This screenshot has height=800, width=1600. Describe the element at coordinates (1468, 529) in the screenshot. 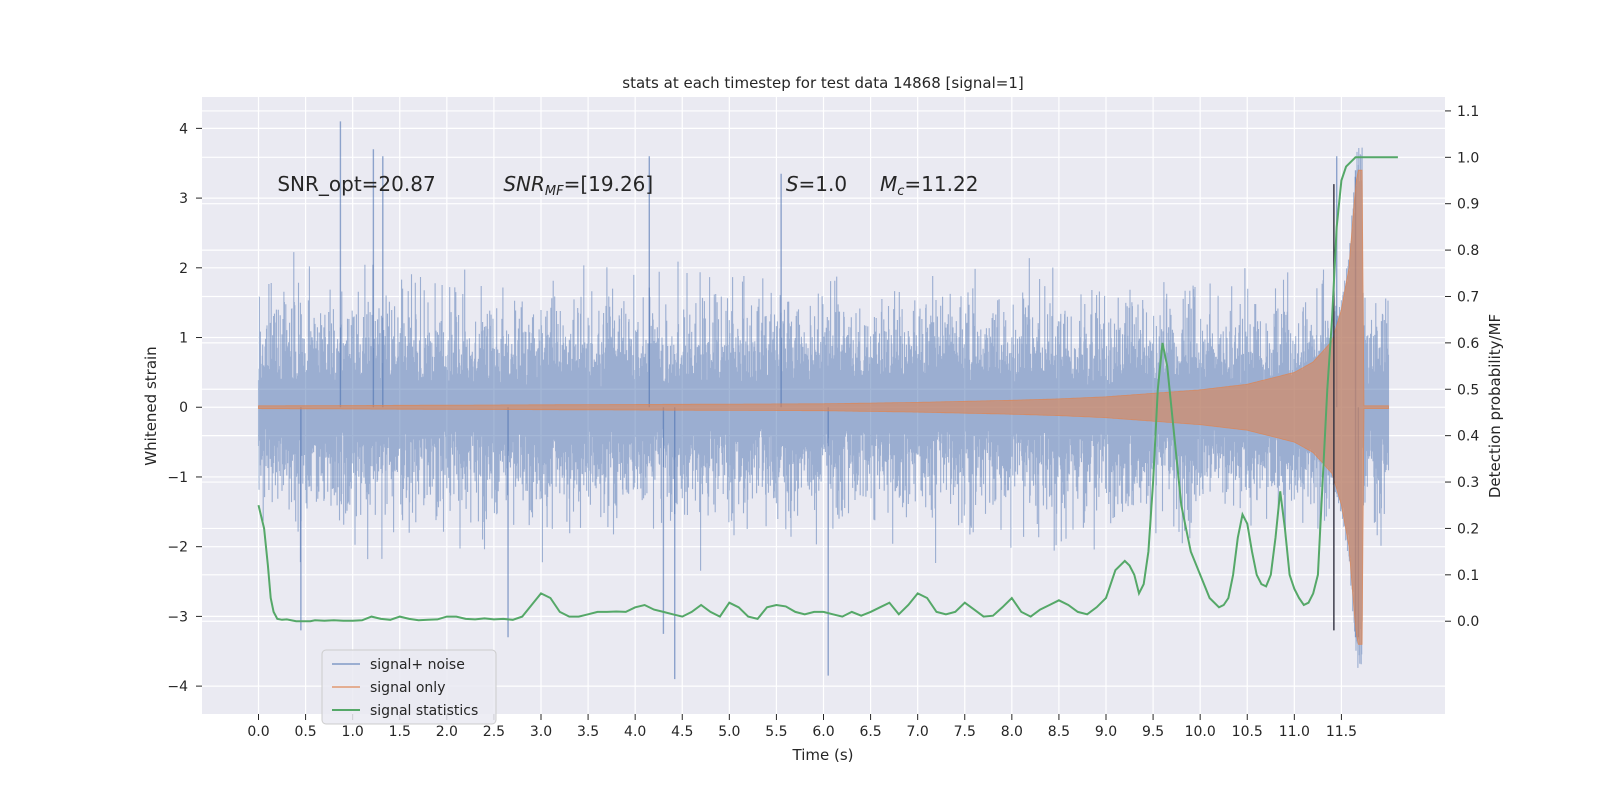

I see `y2-tick-label: 0.2` at that location.